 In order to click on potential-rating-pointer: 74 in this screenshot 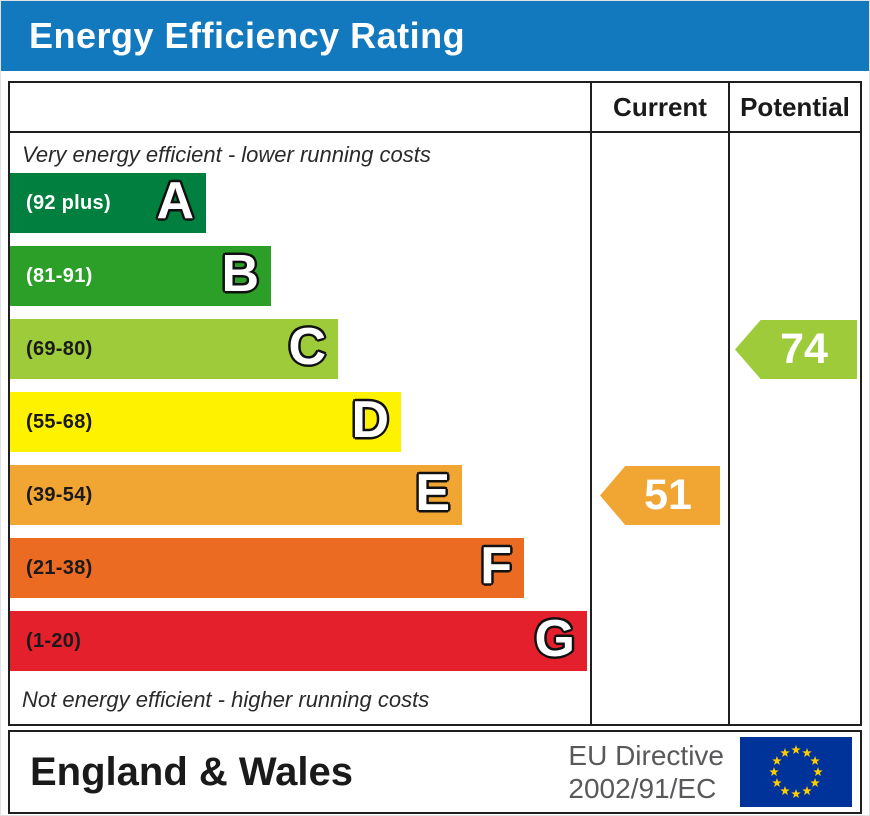, I will do `click(796, 349)`.